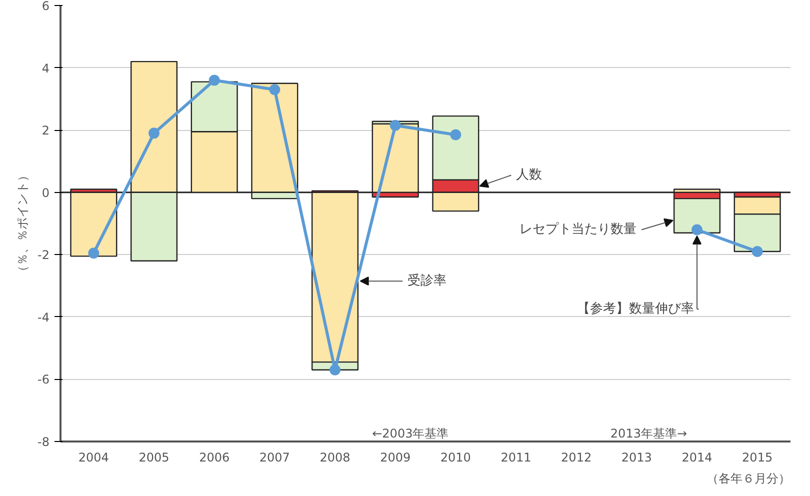  What do you see at coordinates (46, 6) in the screenshot?
I see `y-tick-label: 6` at bounding box center [46, 6].